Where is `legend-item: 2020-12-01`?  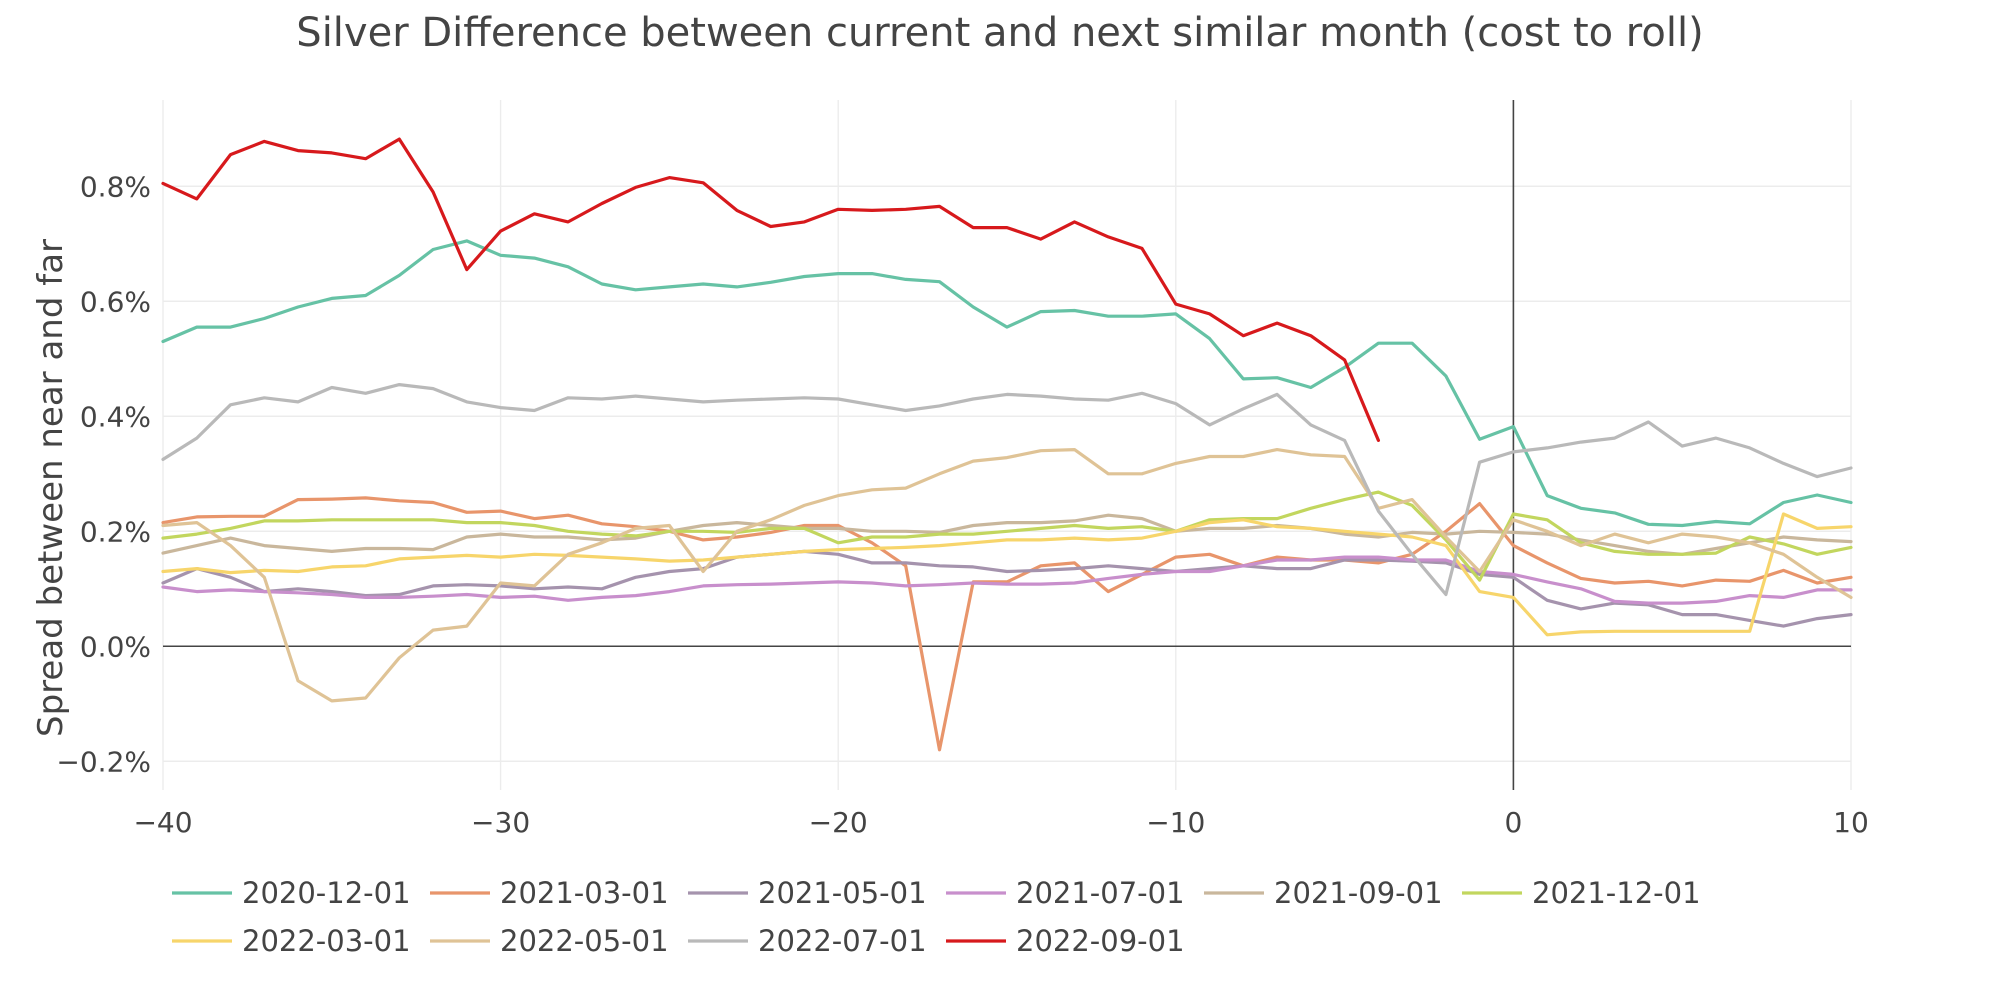
legend-item: 2020-12-01 is located at coordinates (291, 893).